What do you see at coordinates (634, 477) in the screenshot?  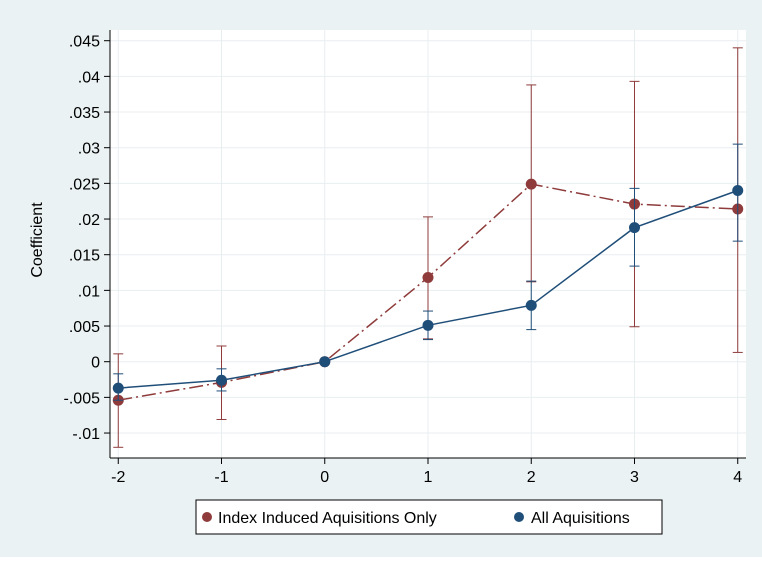 I see `x-tick-label: 3` at bounding box center [634, 477].